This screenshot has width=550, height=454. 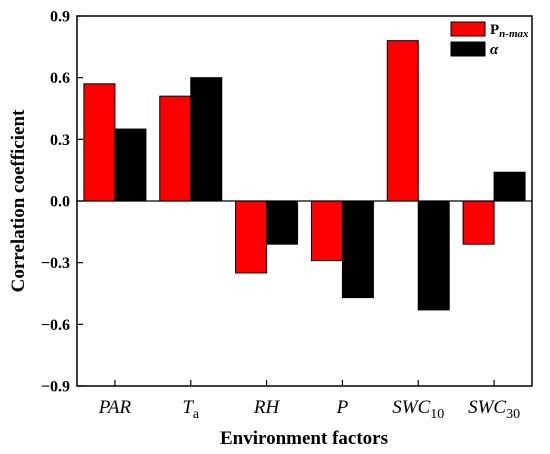 I want to click on x-tick-label-rh: RH, so click(x=267, y=407).